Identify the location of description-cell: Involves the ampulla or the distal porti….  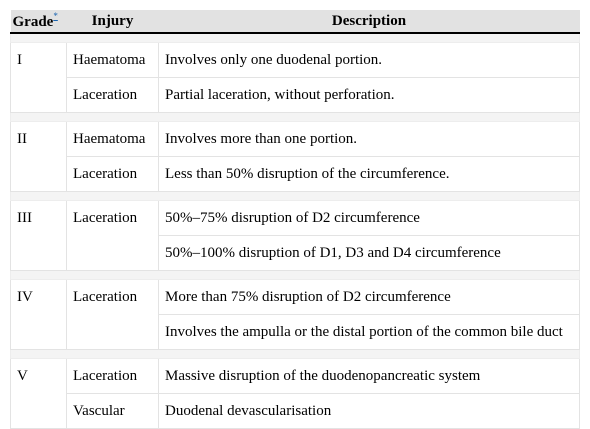
(369, 332).